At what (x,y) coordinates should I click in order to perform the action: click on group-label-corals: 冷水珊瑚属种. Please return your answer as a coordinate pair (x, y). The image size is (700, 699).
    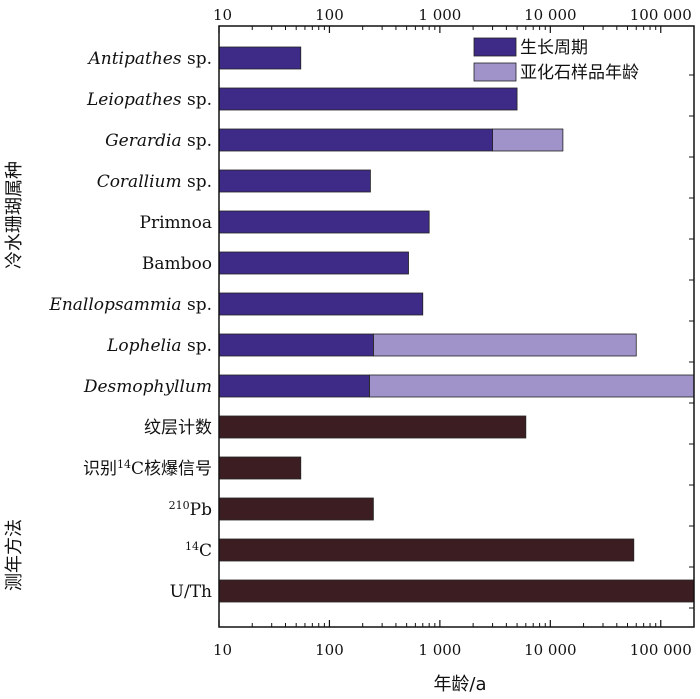
    Looking at the image, I should click on (14, 215).